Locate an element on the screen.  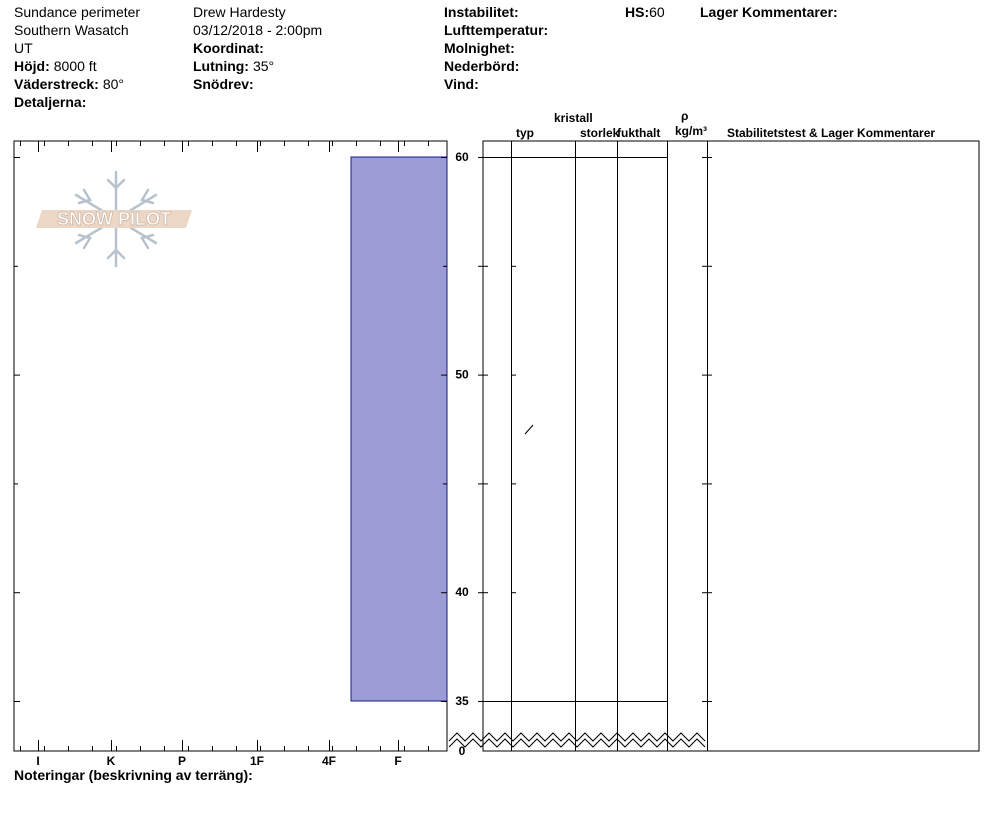
depth-label: 40 is located at coordinates (462, 592).